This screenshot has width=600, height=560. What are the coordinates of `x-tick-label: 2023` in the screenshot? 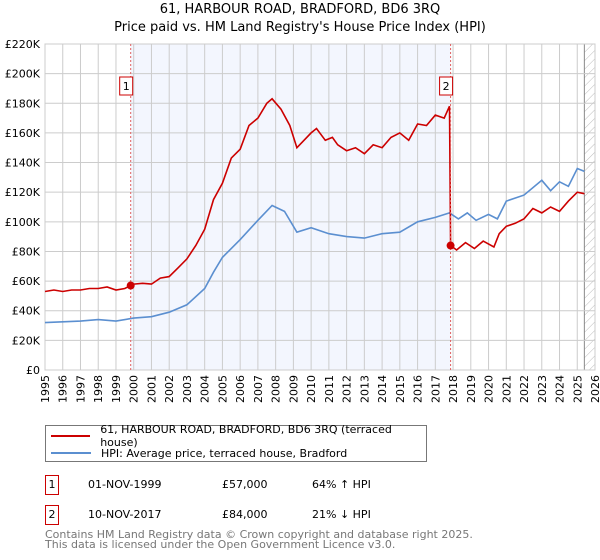 It's located at (542, 389).